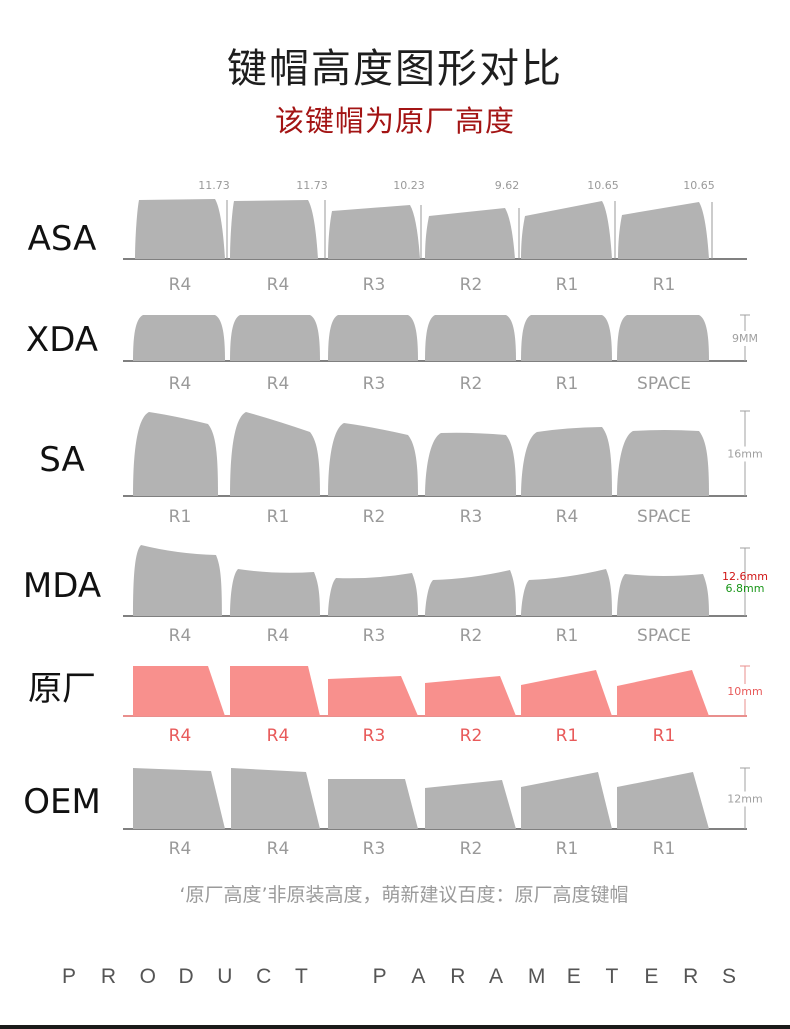  I want to click on measure-label-top: 12.6mm, so click(745, 576).